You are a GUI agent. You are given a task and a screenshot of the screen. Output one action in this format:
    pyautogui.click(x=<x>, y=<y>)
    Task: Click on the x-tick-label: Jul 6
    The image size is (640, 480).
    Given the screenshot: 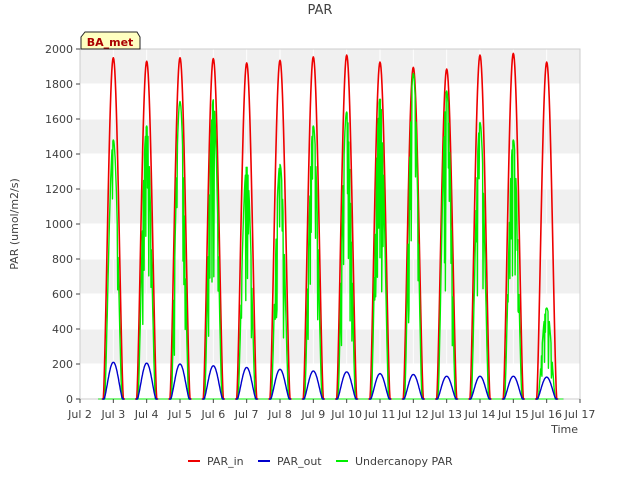 What is the action you would take?
    pyautogui.click(x=212, y=414)
    